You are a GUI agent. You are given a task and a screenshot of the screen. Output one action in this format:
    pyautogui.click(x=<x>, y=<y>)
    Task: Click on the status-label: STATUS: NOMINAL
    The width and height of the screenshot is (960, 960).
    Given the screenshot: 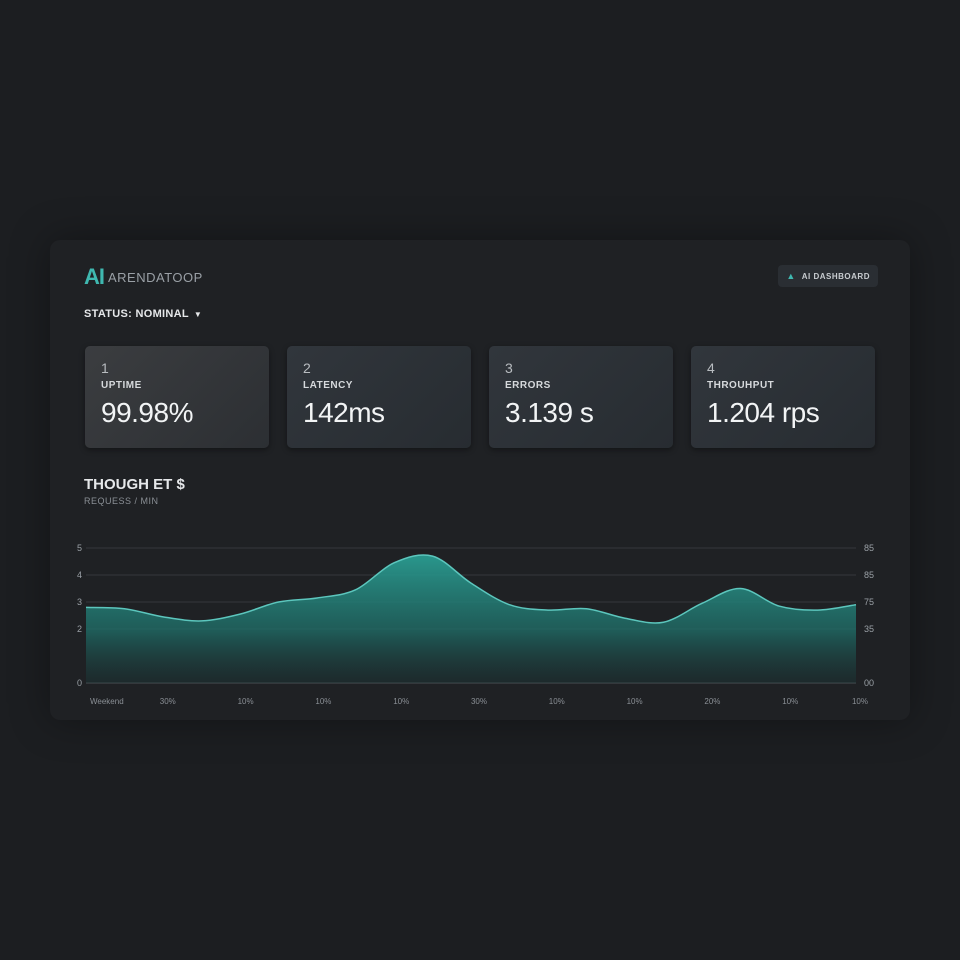 What is the action you would take?
    pyautogui.click(x=136, y=314)
    